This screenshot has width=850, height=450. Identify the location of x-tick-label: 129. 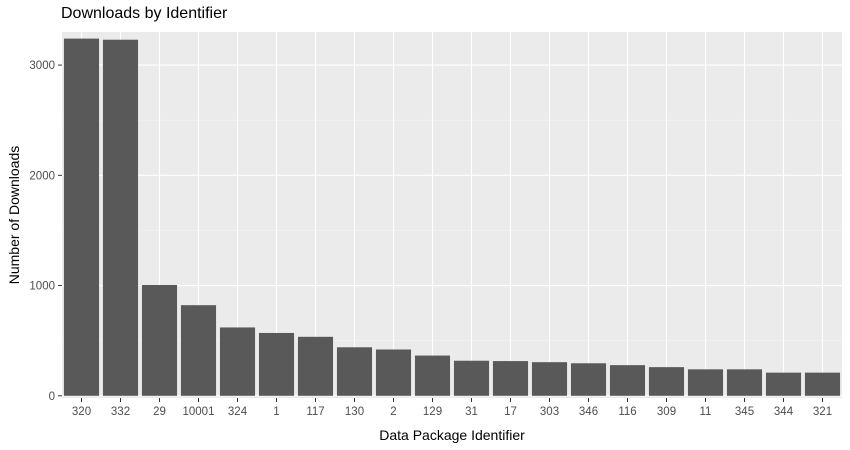
(432, 412).